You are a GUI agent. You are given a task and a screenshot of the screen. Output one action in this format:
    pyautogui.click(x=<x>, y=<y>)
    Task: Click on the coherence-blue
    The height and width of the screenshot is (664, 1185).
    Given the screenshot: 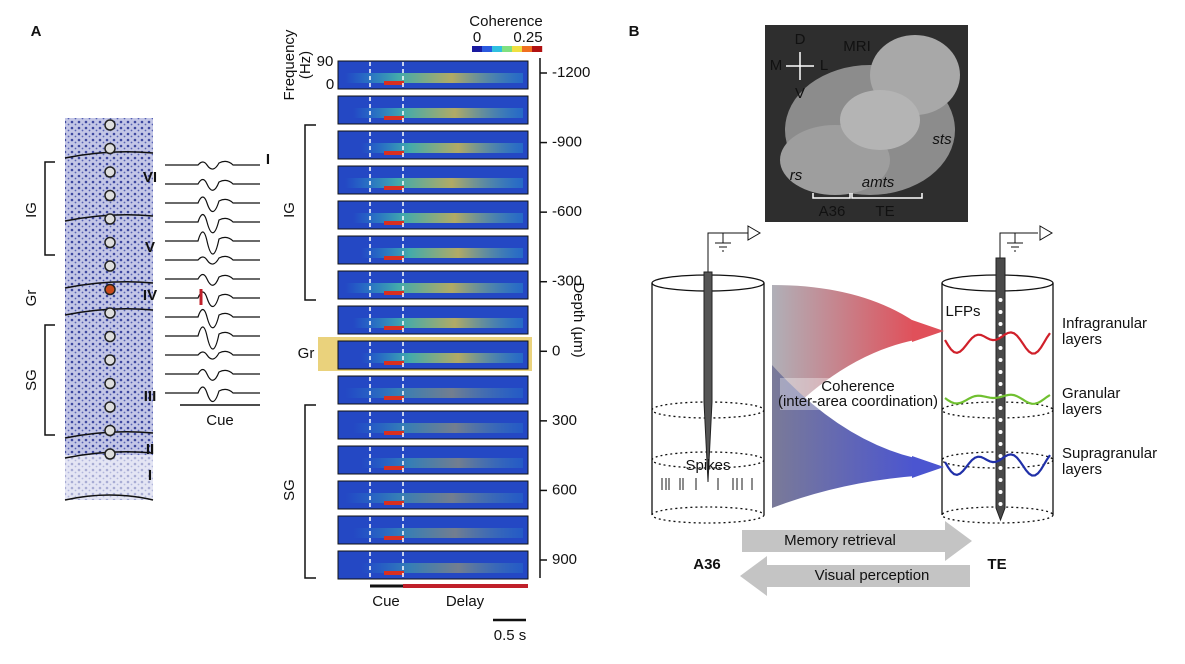 What is the action you would take?
    pyautogui.click(x=843, y=436)
    